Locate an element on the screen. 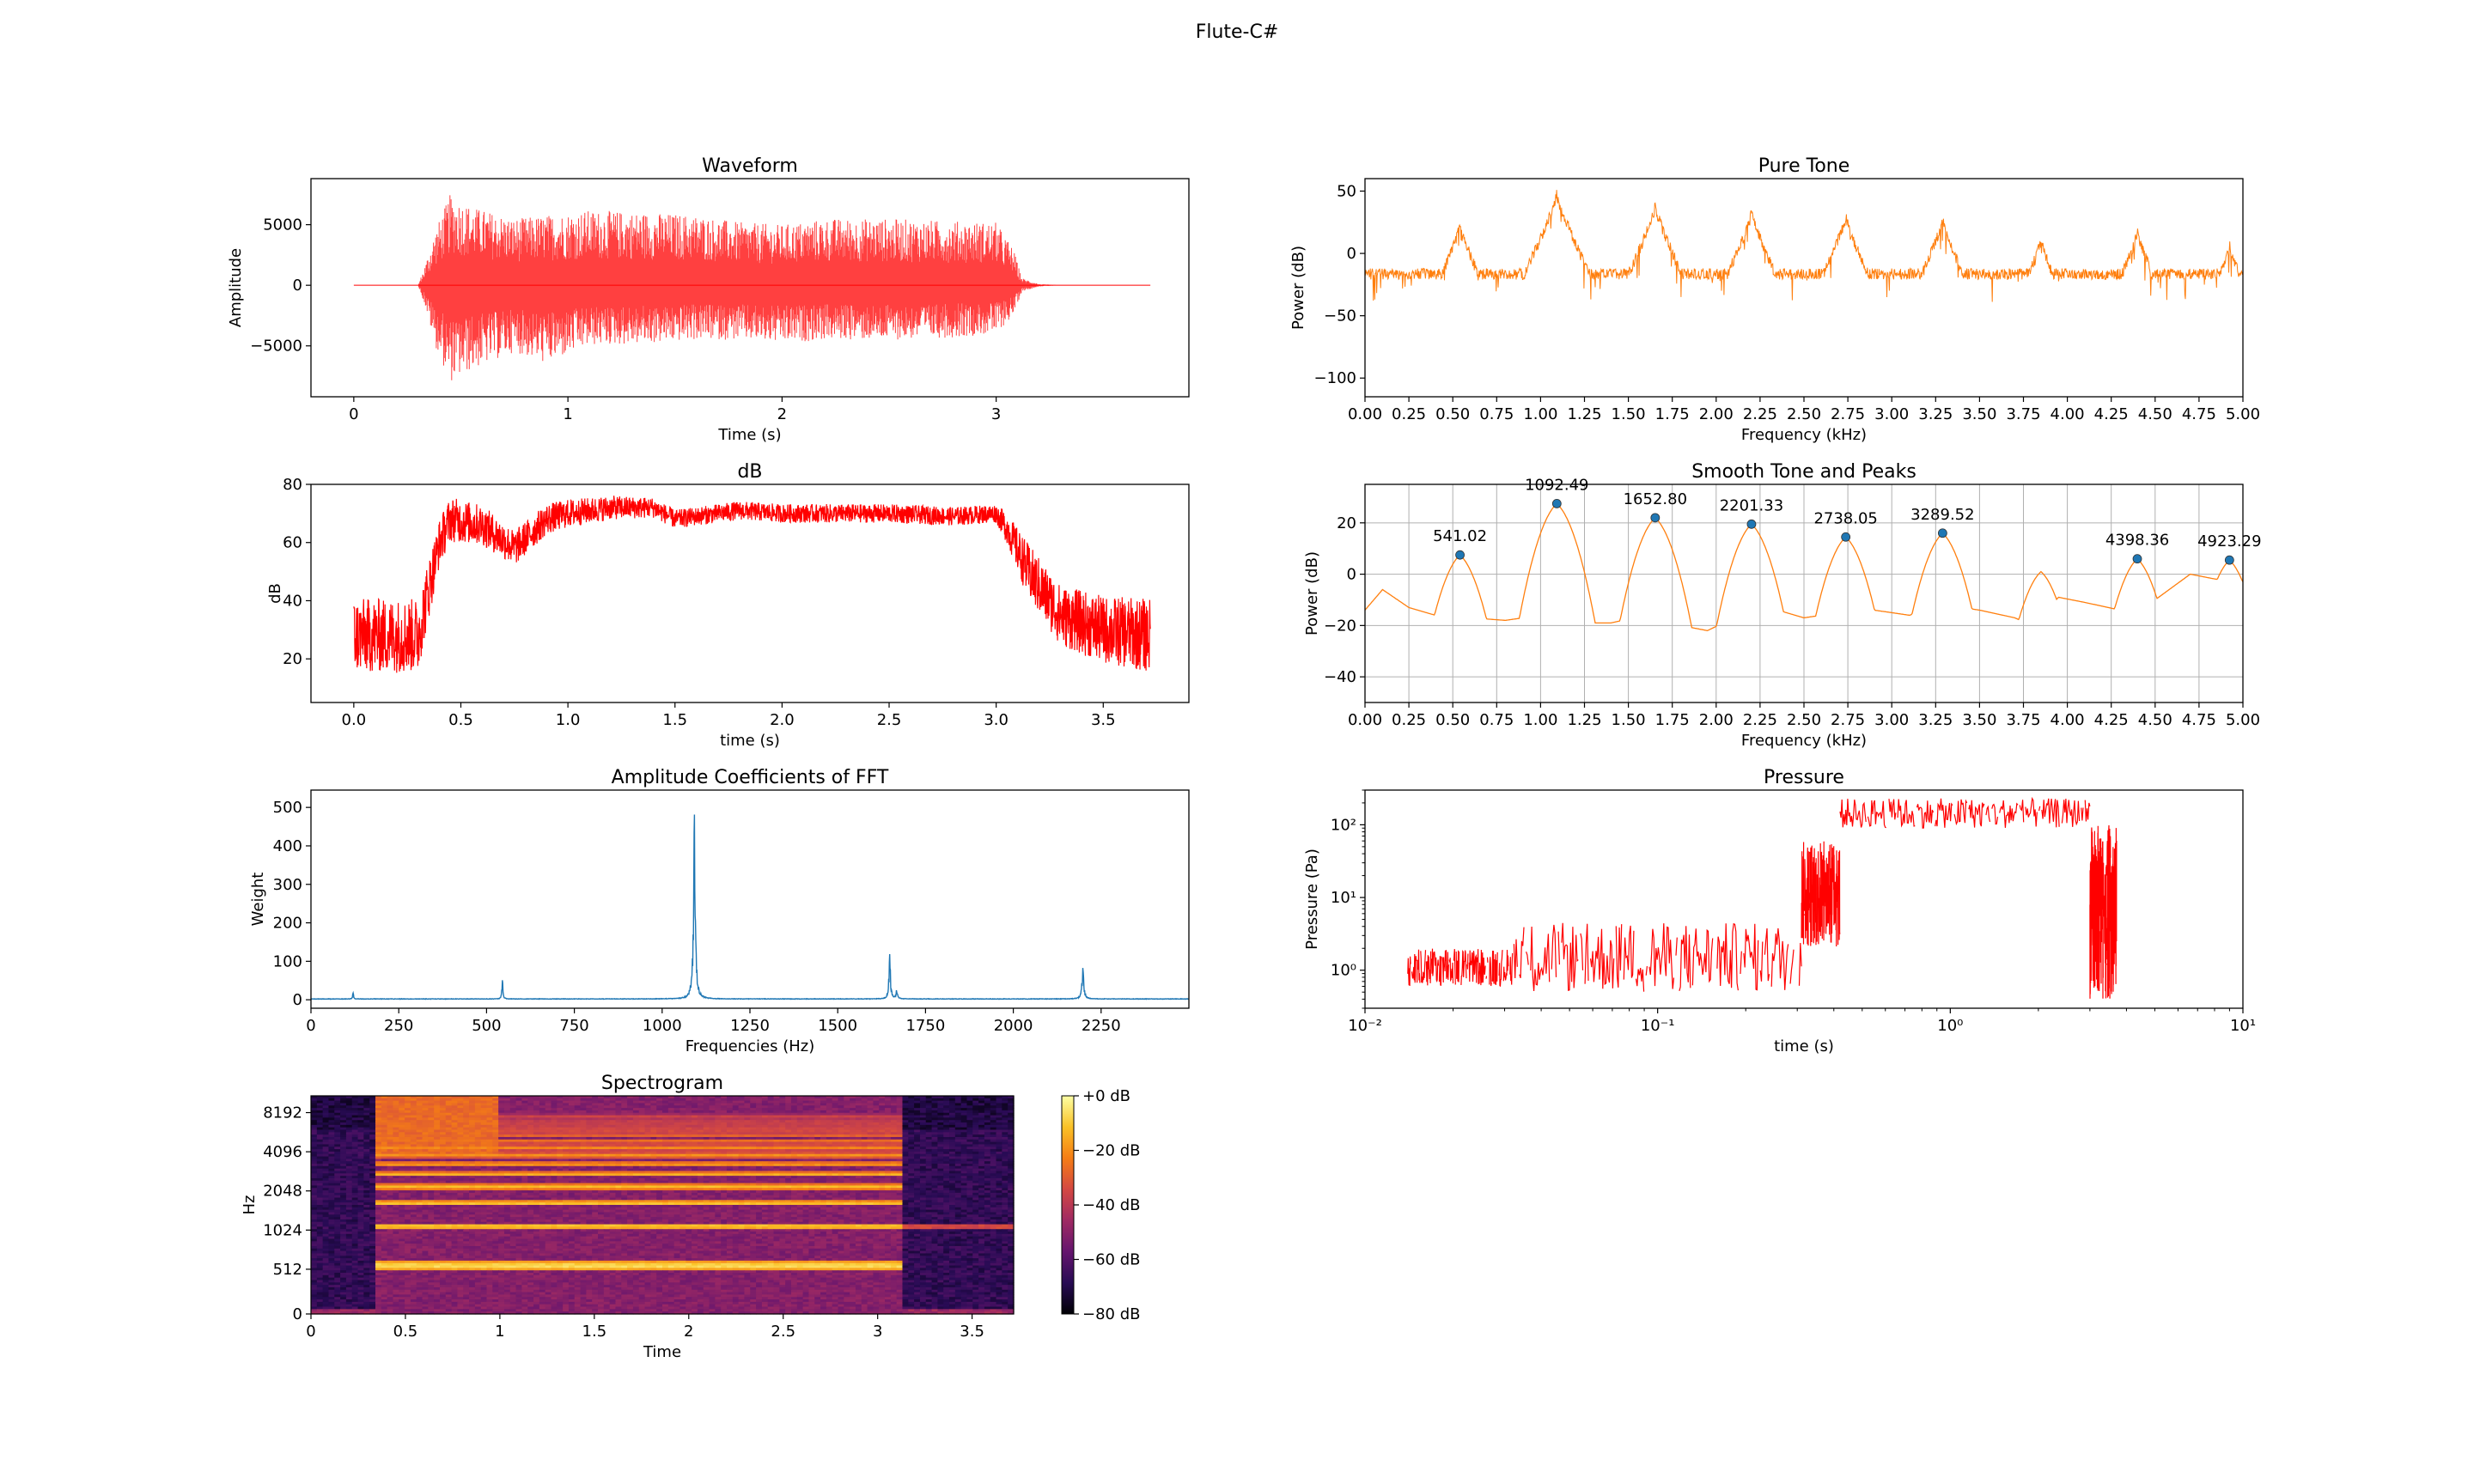 This screenshot has height=1484, width=2474. y-tick-label: 80 is located at coordinates (292, 485).